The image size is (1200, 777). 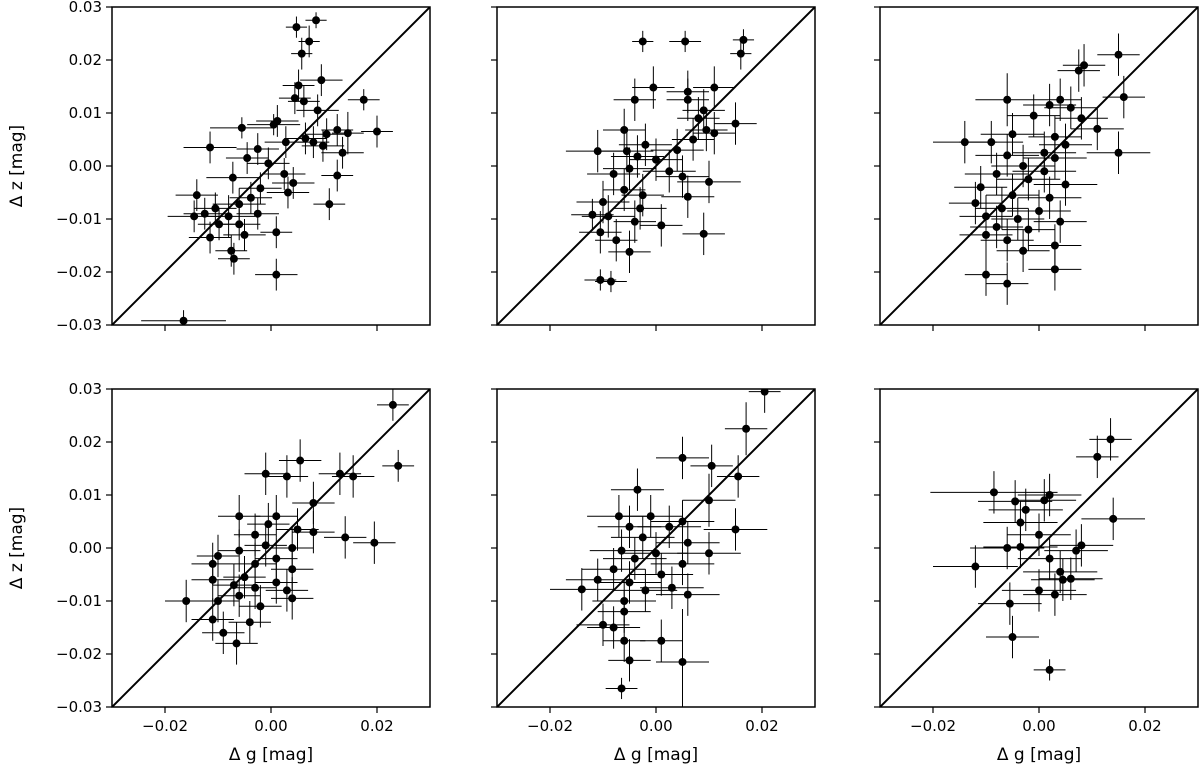 I want to click on plot-area, so click(x=271, y=166).